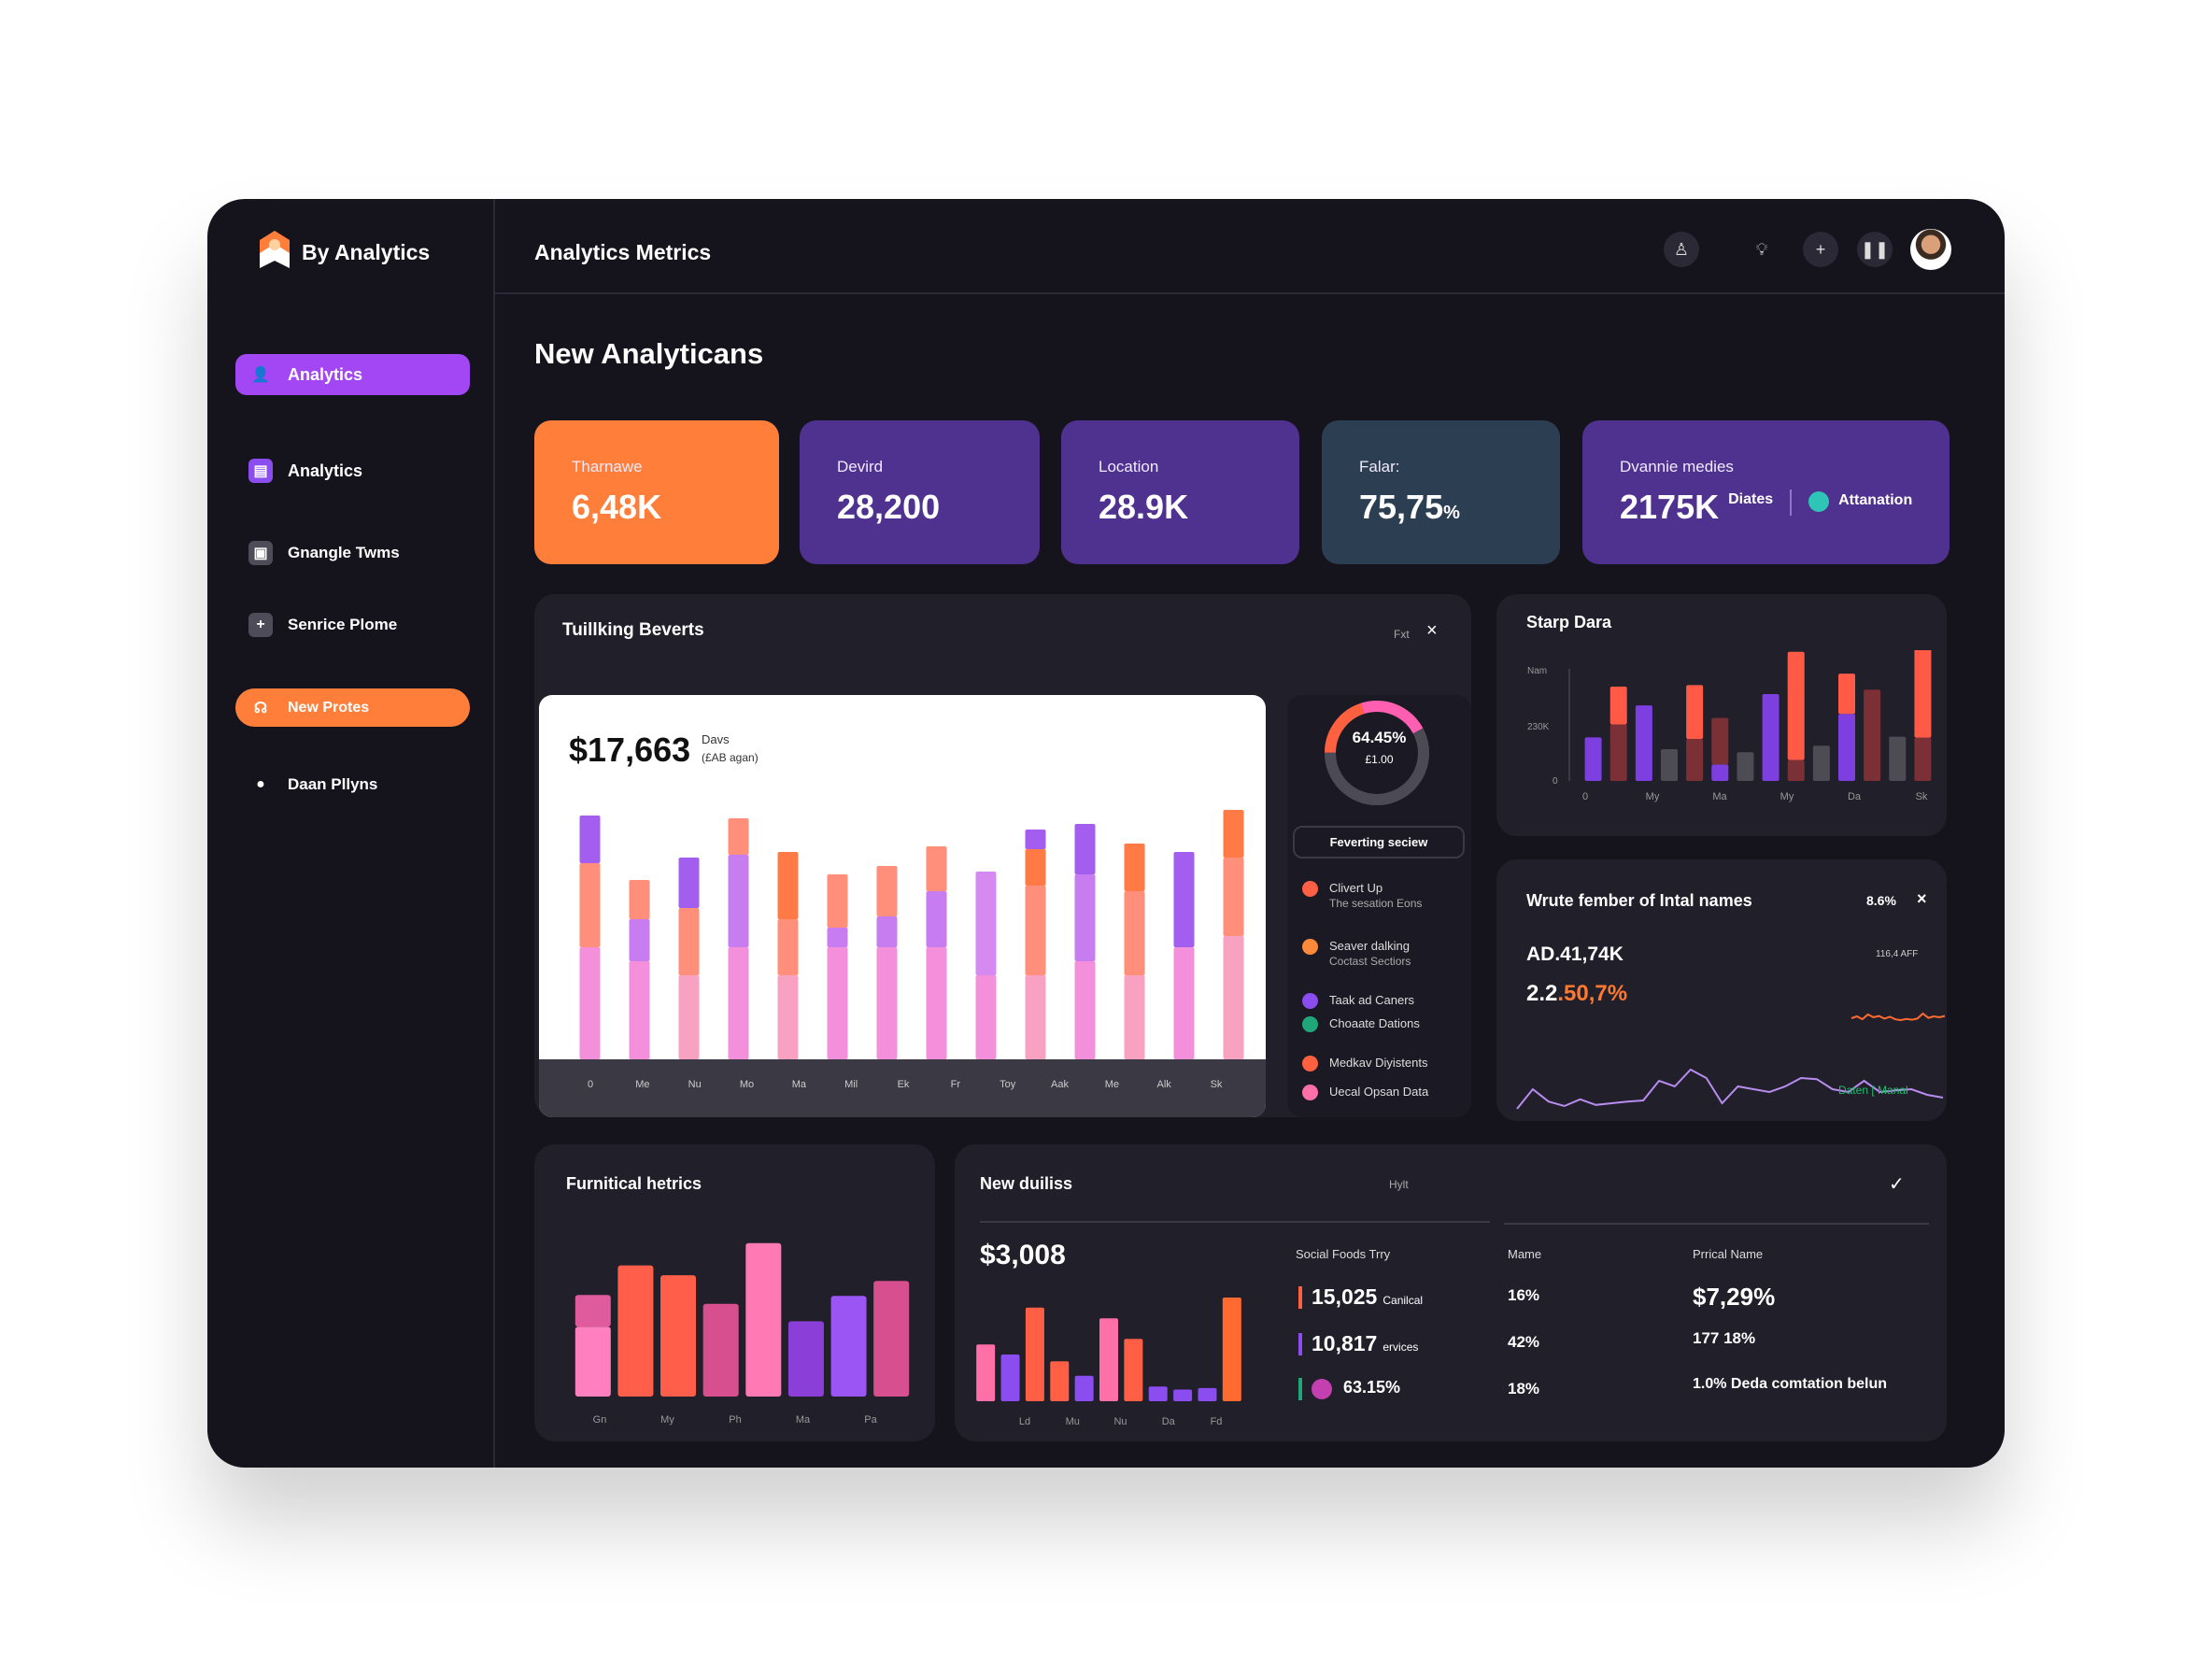  I want to click on list-value: 10,817, so click(1345, 1343).